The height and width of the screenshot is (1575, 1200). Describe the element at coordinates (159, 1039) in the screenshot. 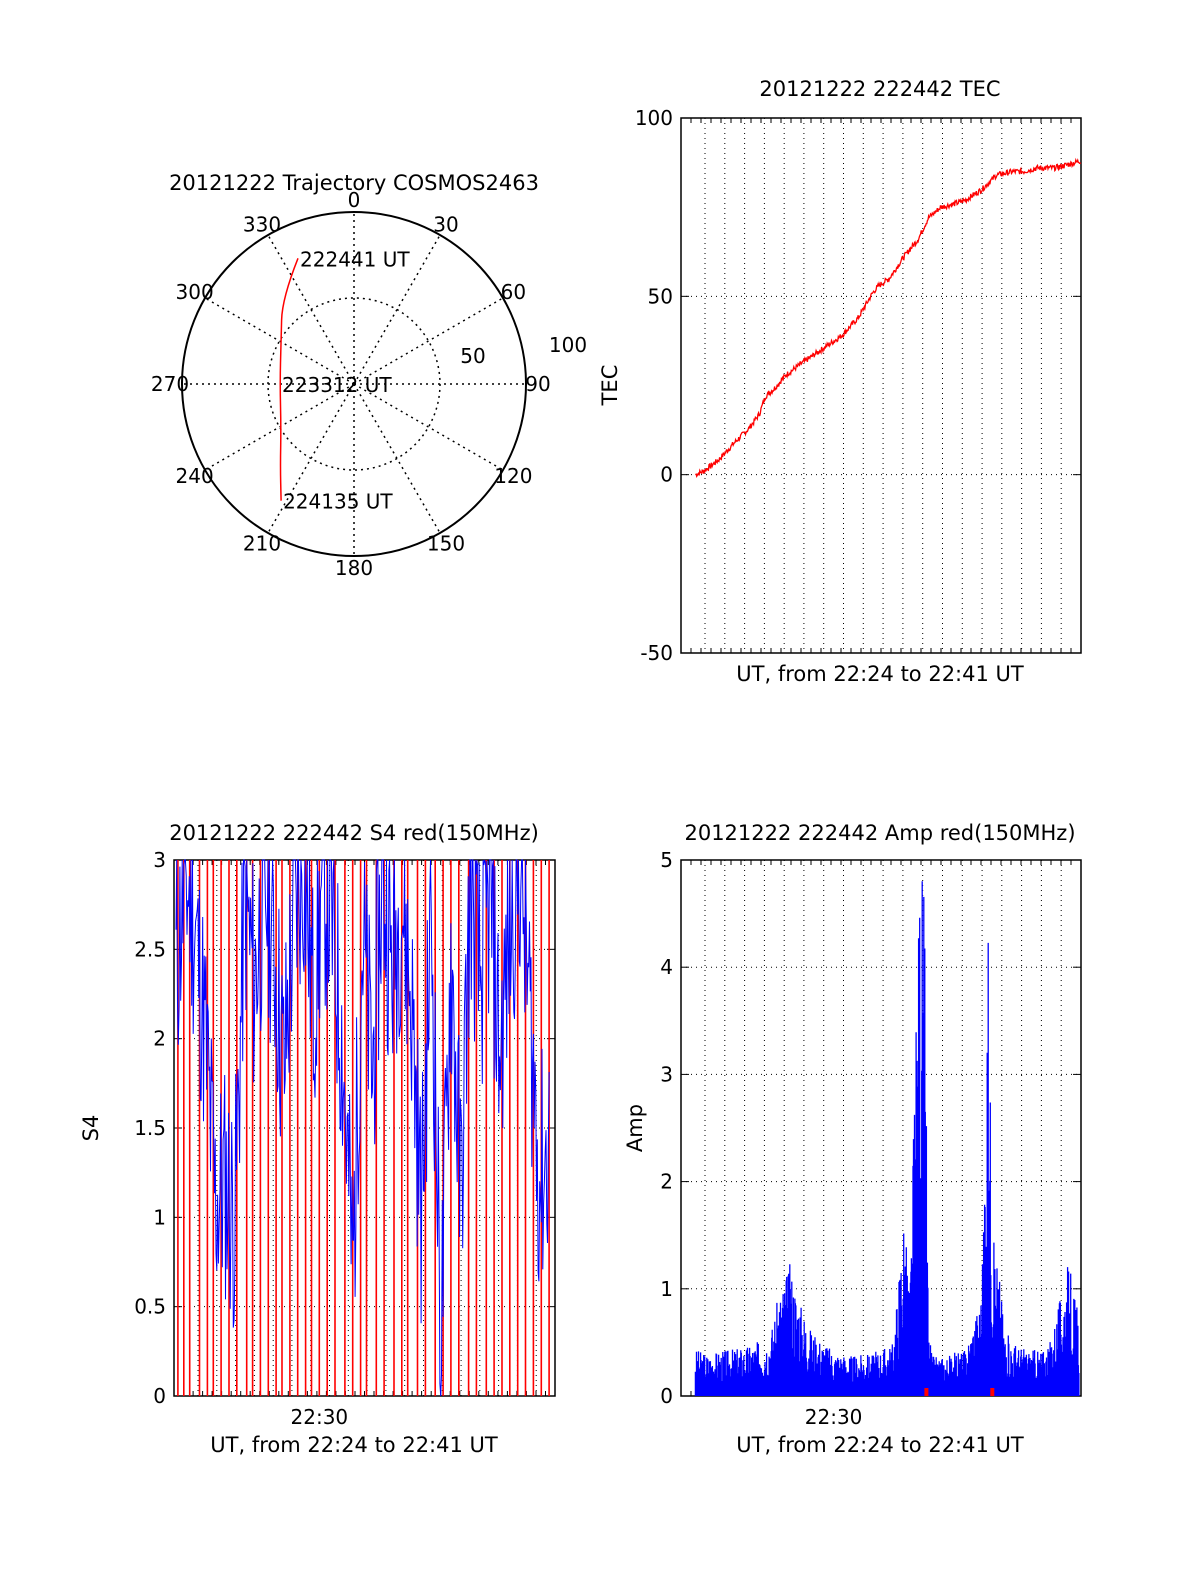

I see `s4-ytick-label-2: 2` at that location.